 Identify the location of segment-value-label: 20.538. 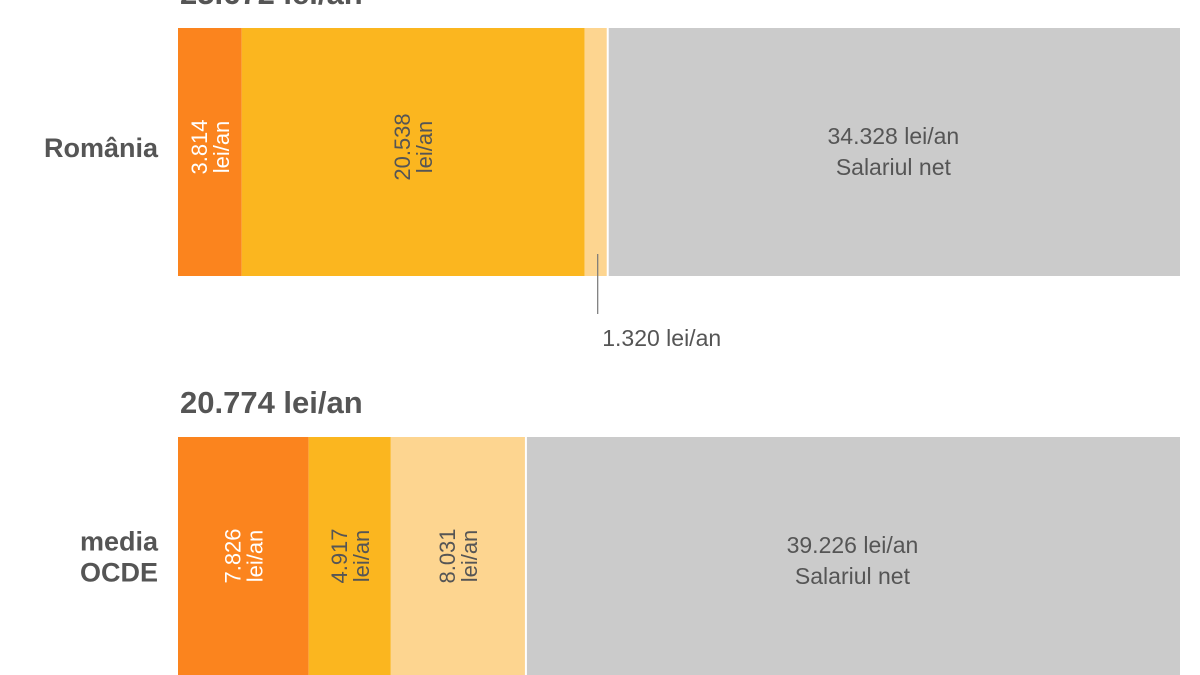
(402, 146).